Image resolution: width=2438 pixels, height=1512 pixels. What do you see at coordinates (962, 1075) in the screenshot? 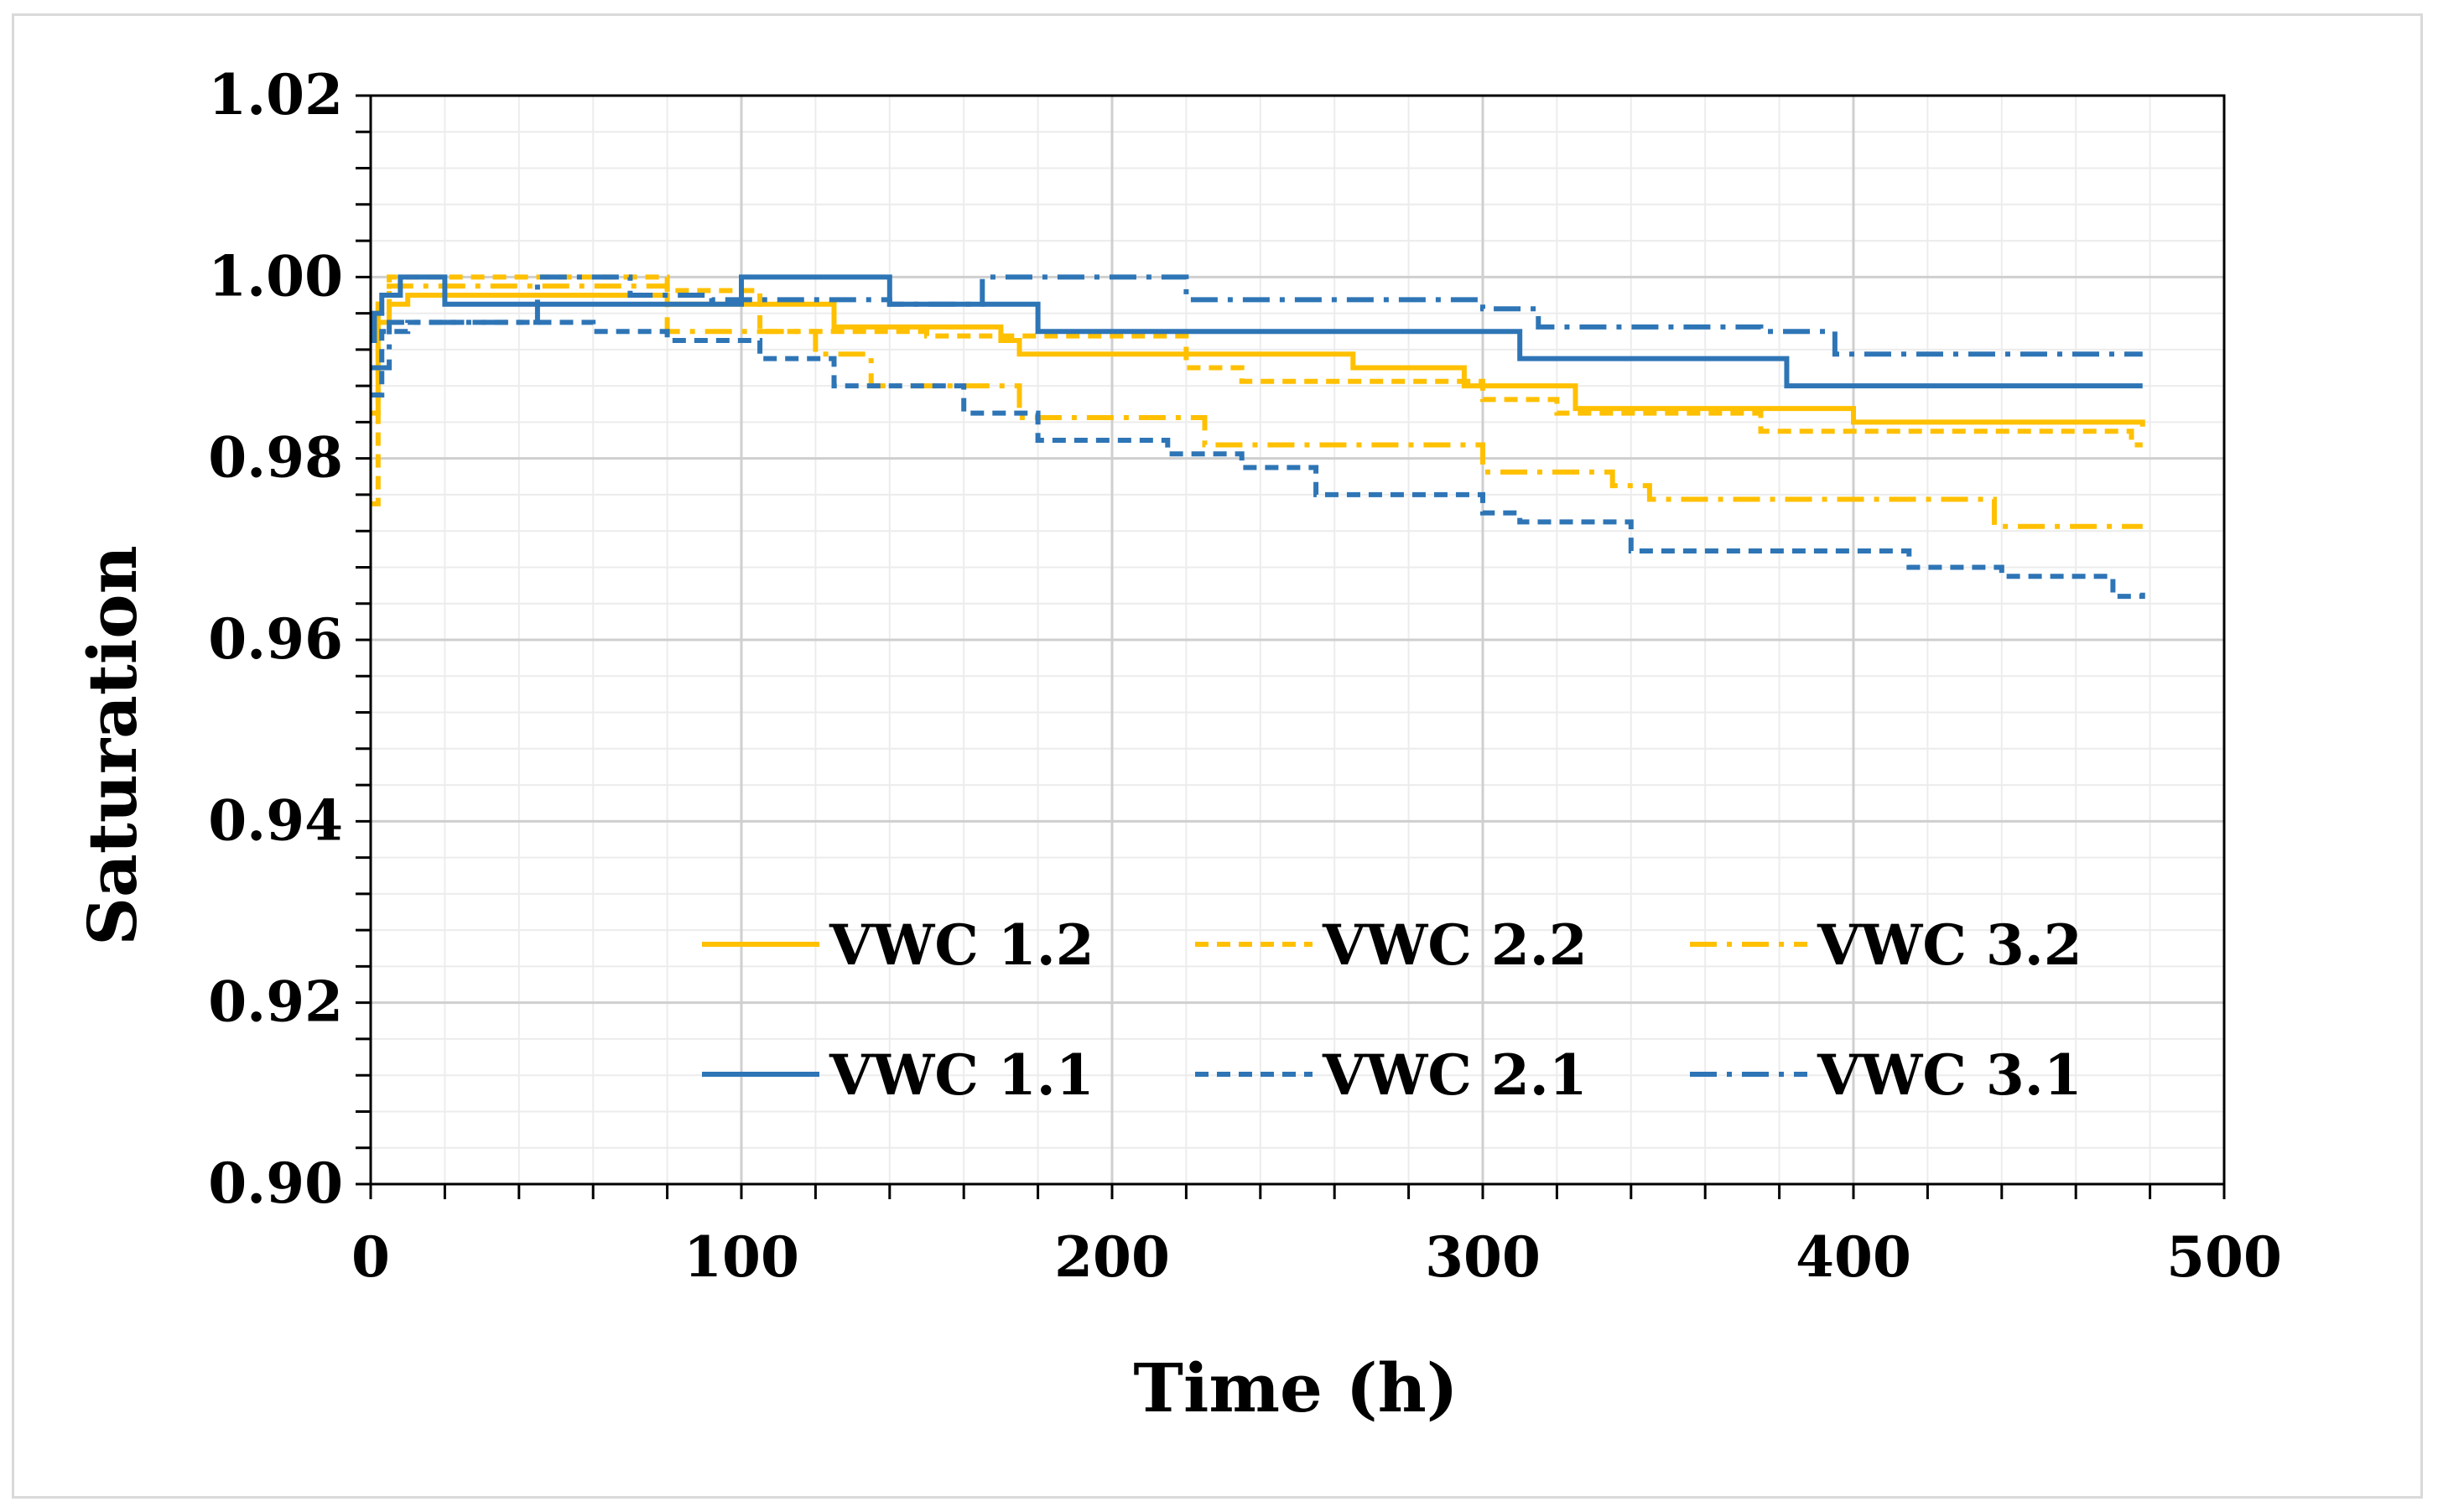
I see `legend-label: VWC 1.1` at bounding box center [962, 1075].